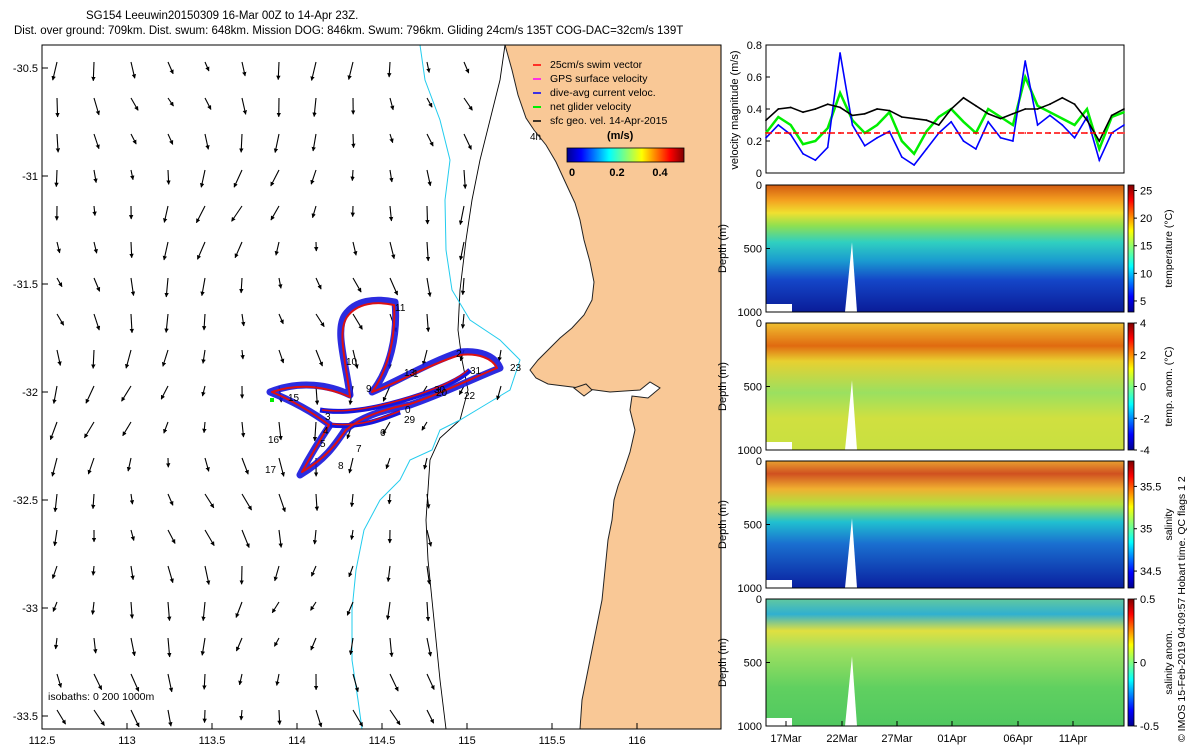  I want to click on section-0-cbar-tick-20: 20, so click(1146, 219).